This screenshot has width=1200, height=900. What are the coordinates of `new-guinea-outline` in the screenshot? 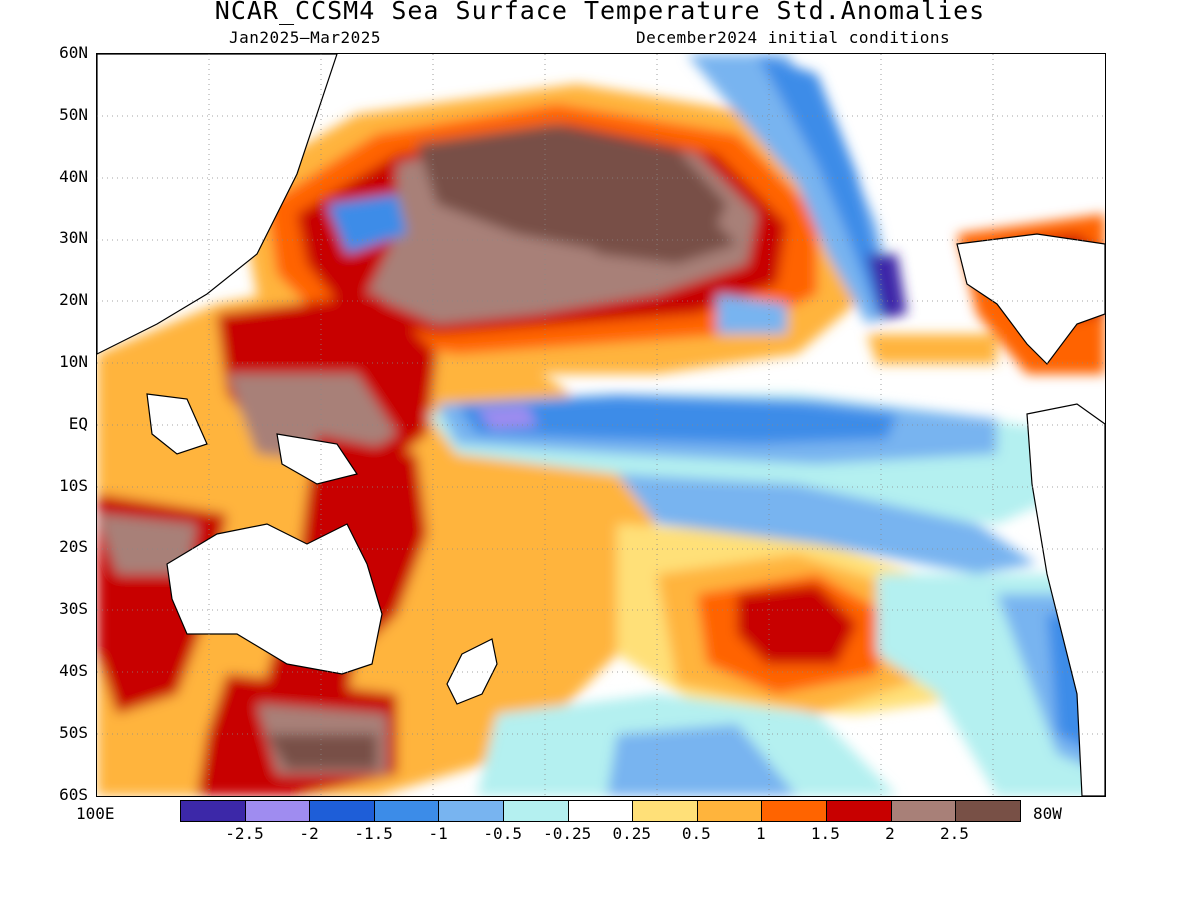 It's located at (317, 459).